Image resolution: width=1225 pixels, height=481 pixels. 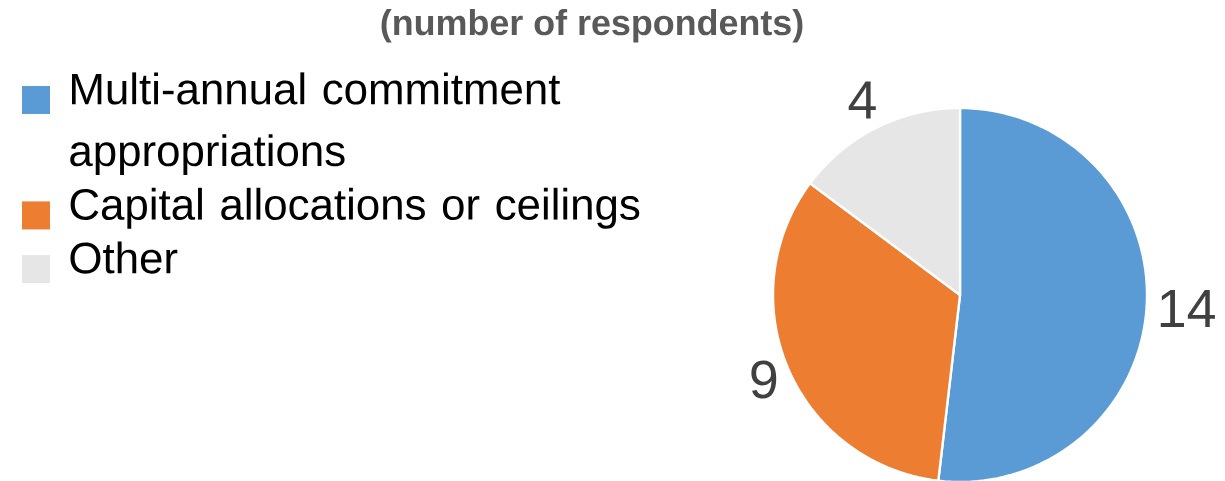 What do you see at coordinates (764, 379) in the screenshot?
I see `data-label: 9` at bounding box center [764, 379].